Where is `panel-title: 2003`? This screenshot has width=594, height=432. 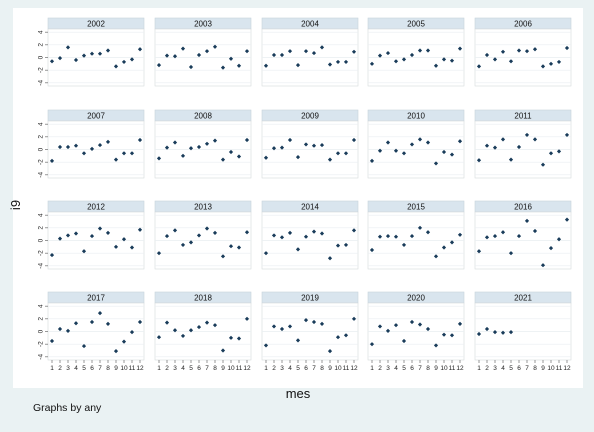 panel-title: 2003 is located at coordinates (203, 23).